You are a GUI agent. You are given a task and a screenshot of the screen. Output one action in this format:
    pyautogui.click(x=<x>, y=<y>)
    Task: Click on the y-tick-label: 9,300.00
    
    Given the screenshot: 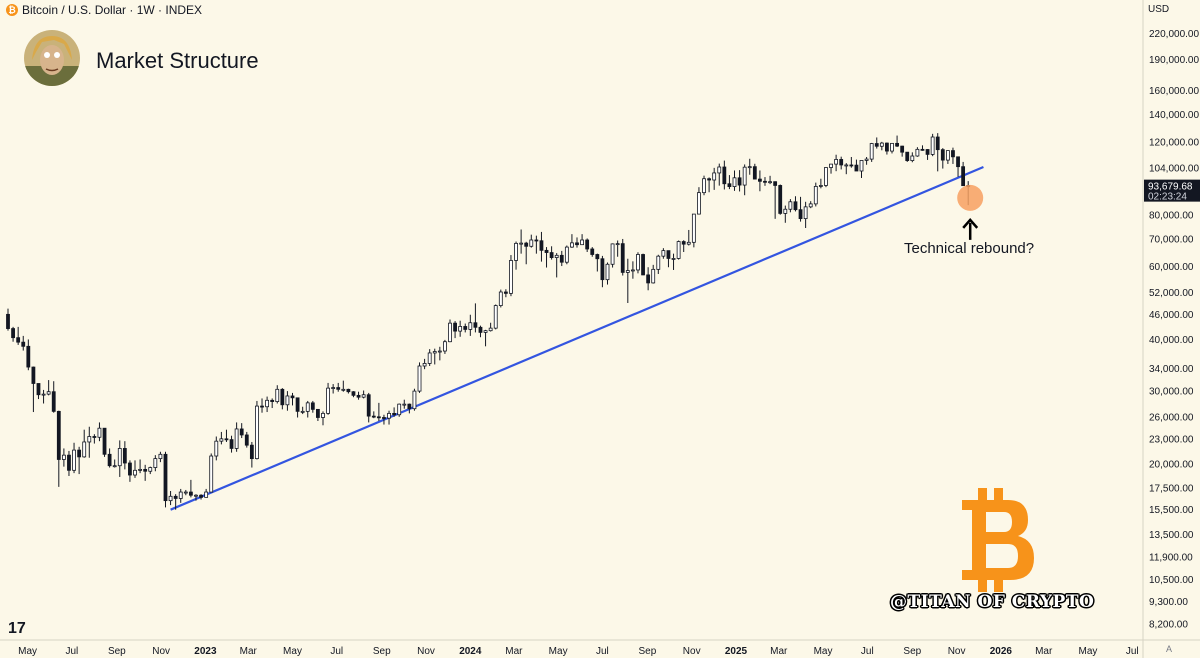 What is the action you would take?
    pyautogui.click(x=1168, y=602)
    